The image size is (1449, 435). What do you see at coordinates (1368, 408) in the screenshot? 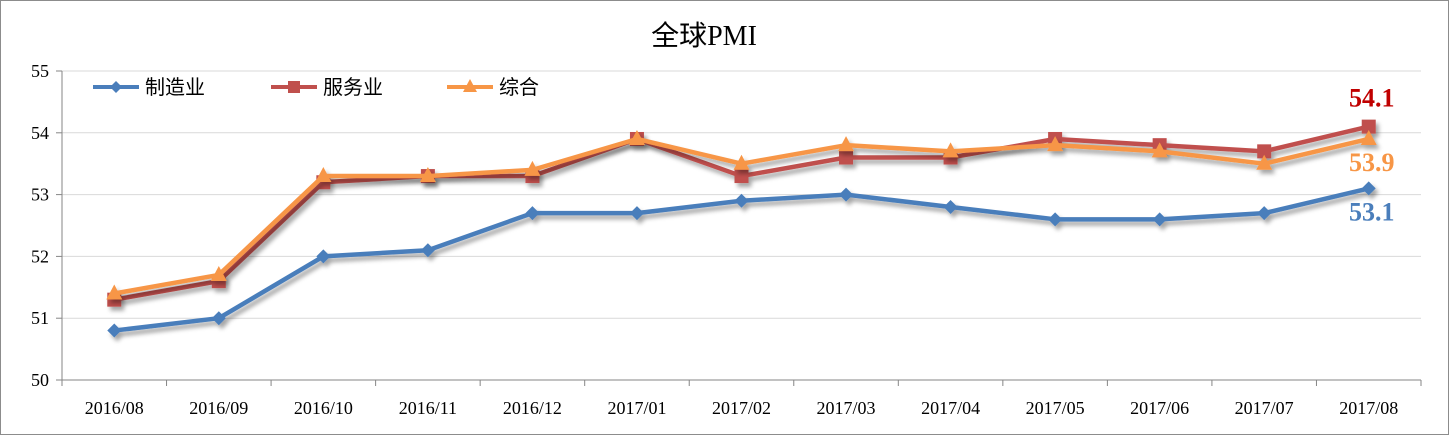
I see `x-tick-label: 2017/08` at bounding box center [1368, 408].